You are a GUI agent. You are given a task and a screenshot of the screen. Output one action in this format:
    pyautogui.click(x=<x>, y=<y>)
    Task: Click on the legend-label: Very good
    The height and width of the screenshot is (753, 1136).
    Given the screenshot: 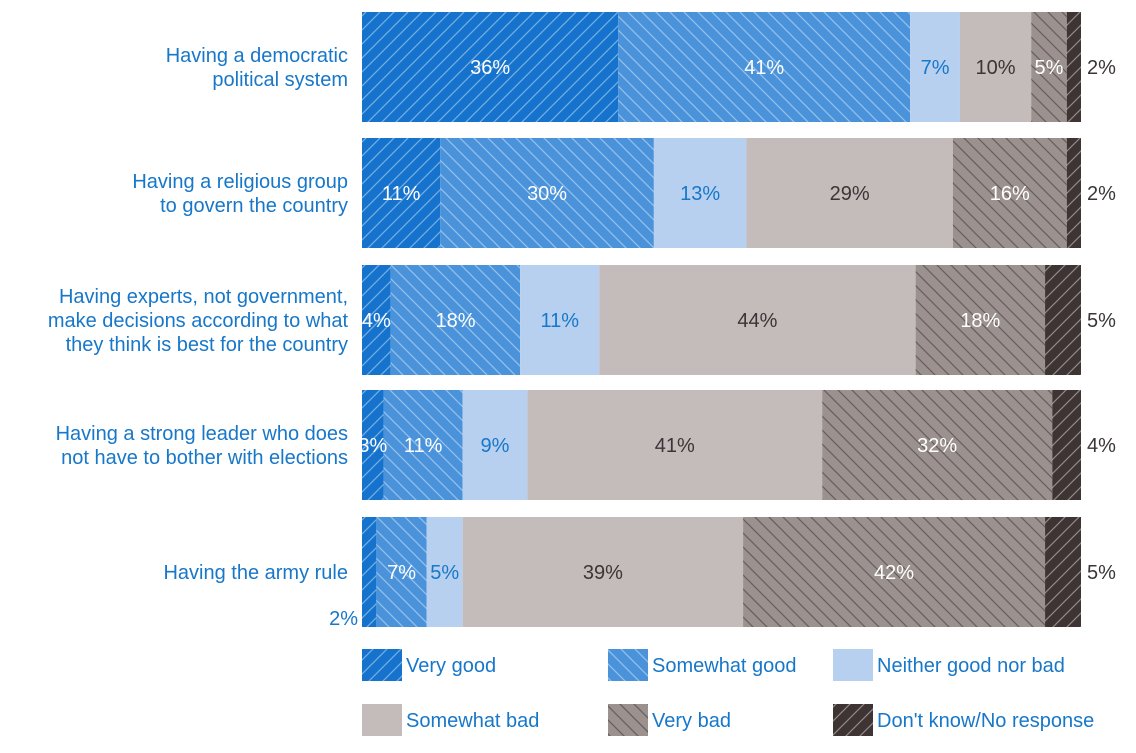 What is the action you would take?
    pyautogui.click(x=451, y=666)
    